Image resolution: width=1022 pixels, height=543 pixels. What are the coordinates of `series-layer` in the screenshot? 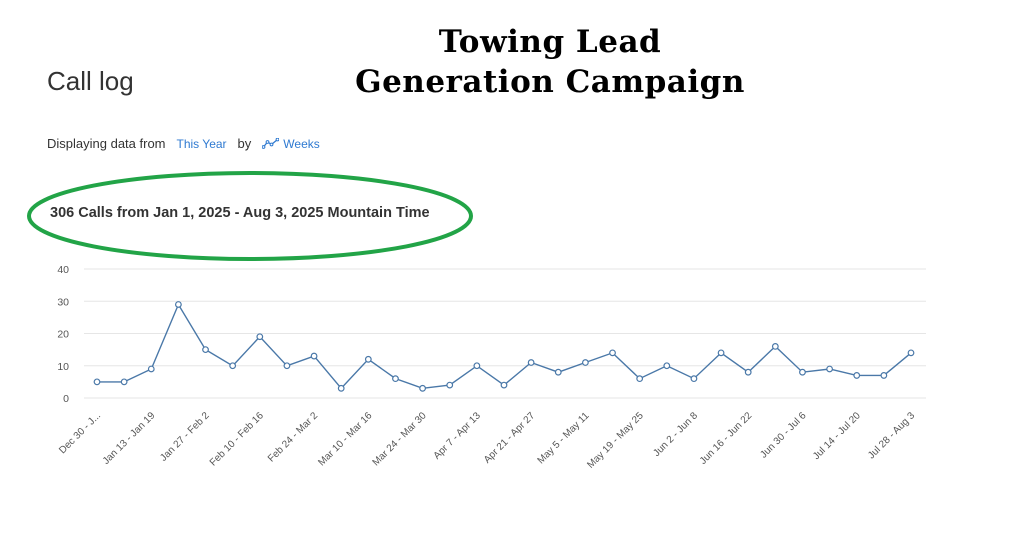 It's located at (504, 346).